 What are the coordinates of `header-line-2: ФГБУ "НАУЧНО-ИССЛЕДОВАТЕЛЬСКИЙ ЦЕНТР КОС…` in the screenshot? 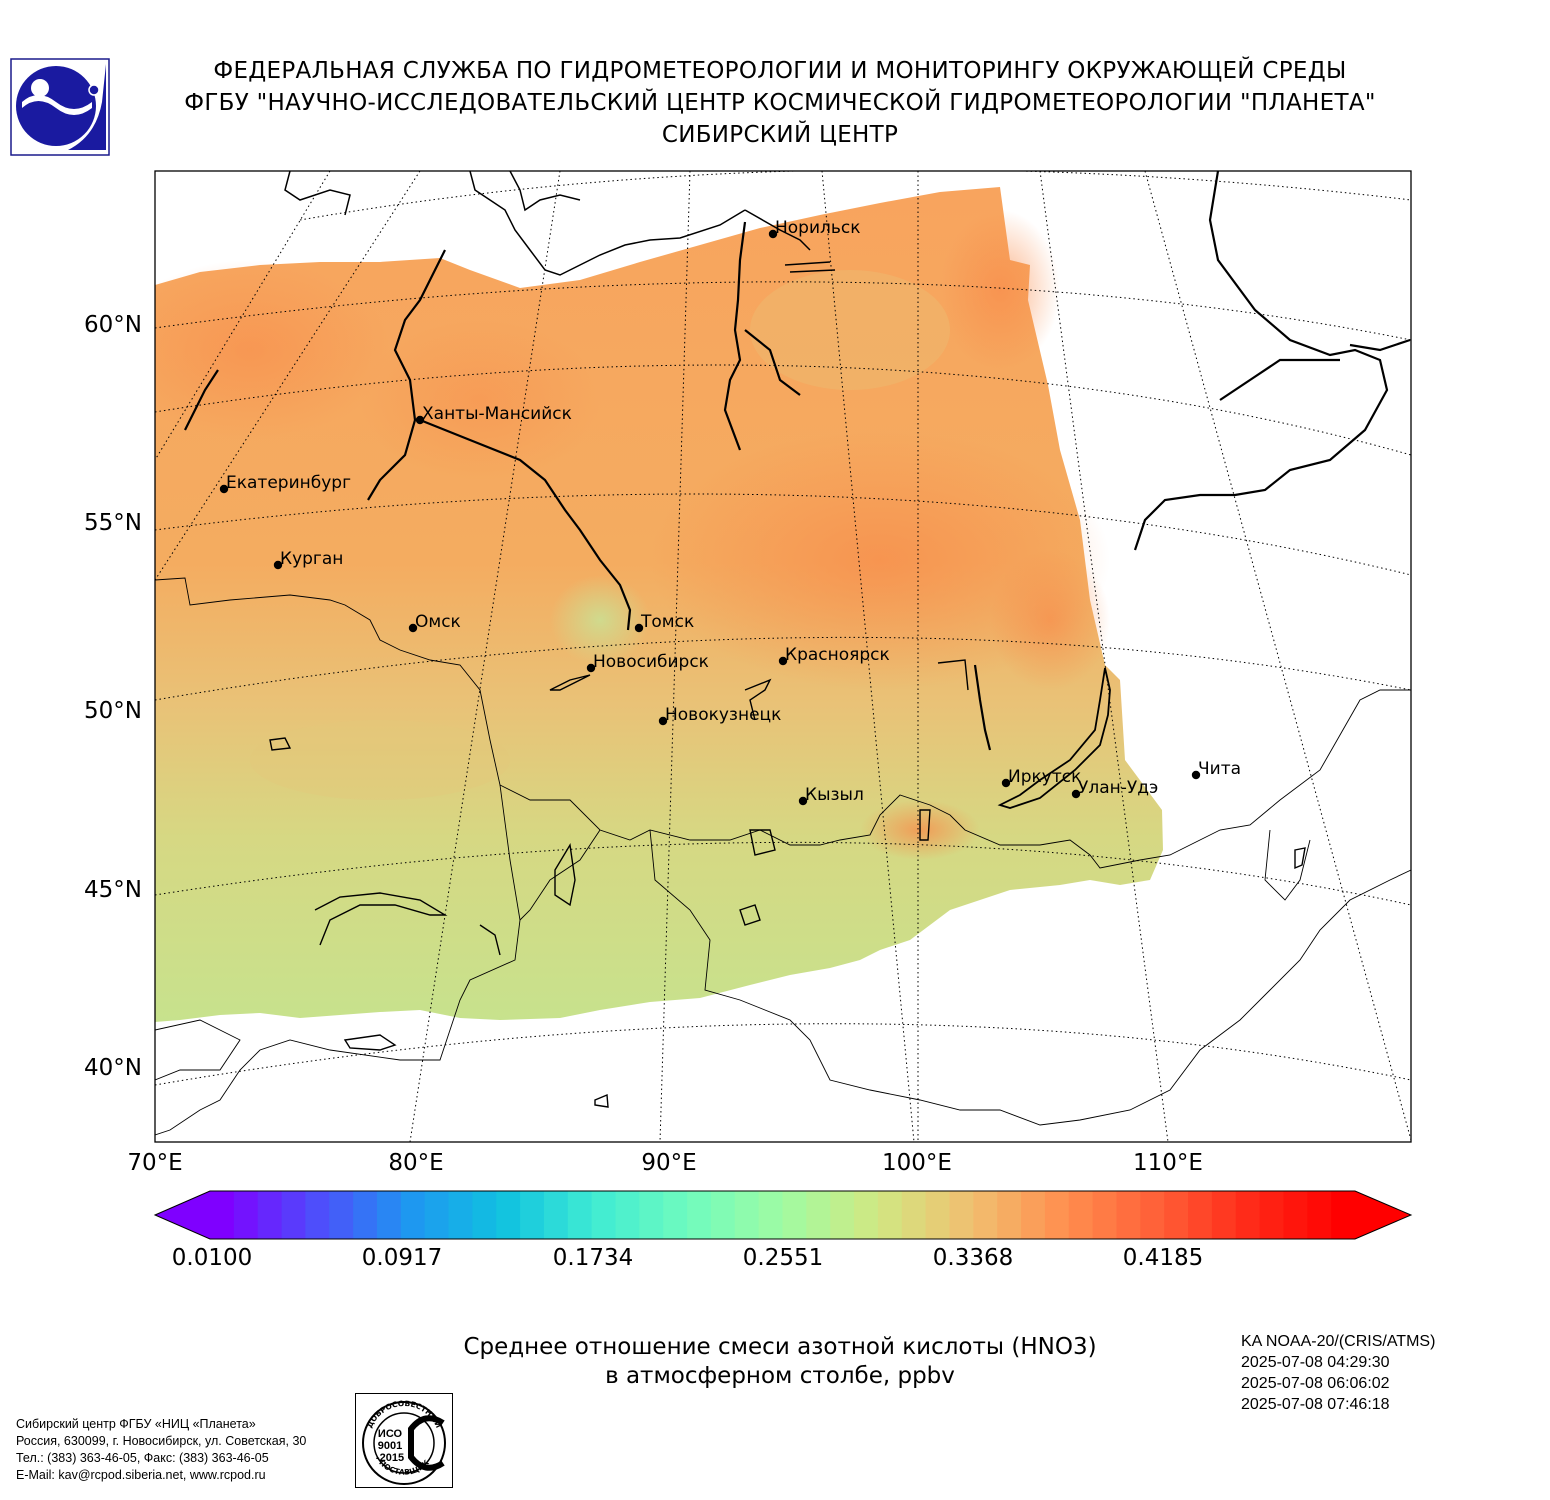 It's located at (780, 103).